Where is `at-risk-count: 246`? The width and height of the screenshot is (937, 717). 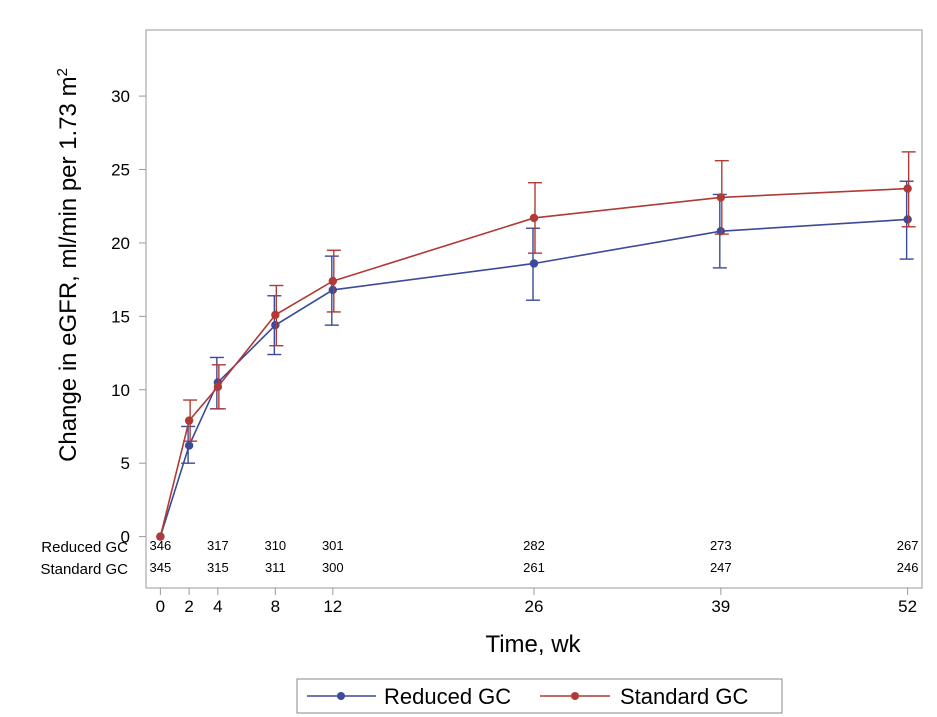 at-risk-count: 246 is located at coordinates (908, 567).